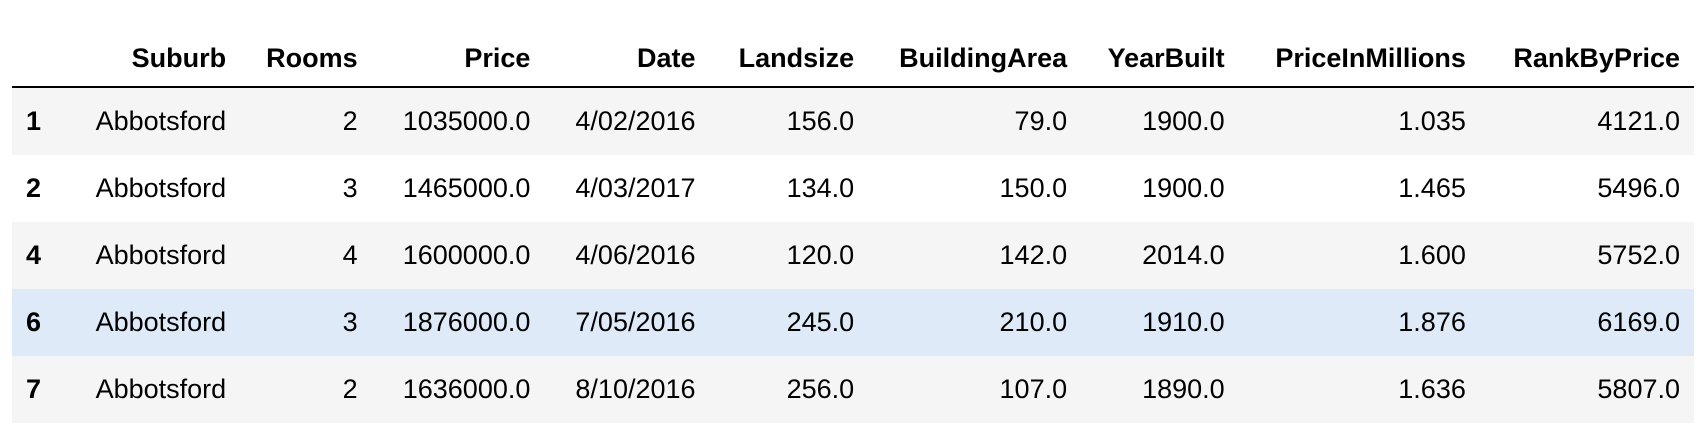  Describe the element at coordinates (466, 121) in the screenshot. I see `cell-price: 1035000.0` at that location.